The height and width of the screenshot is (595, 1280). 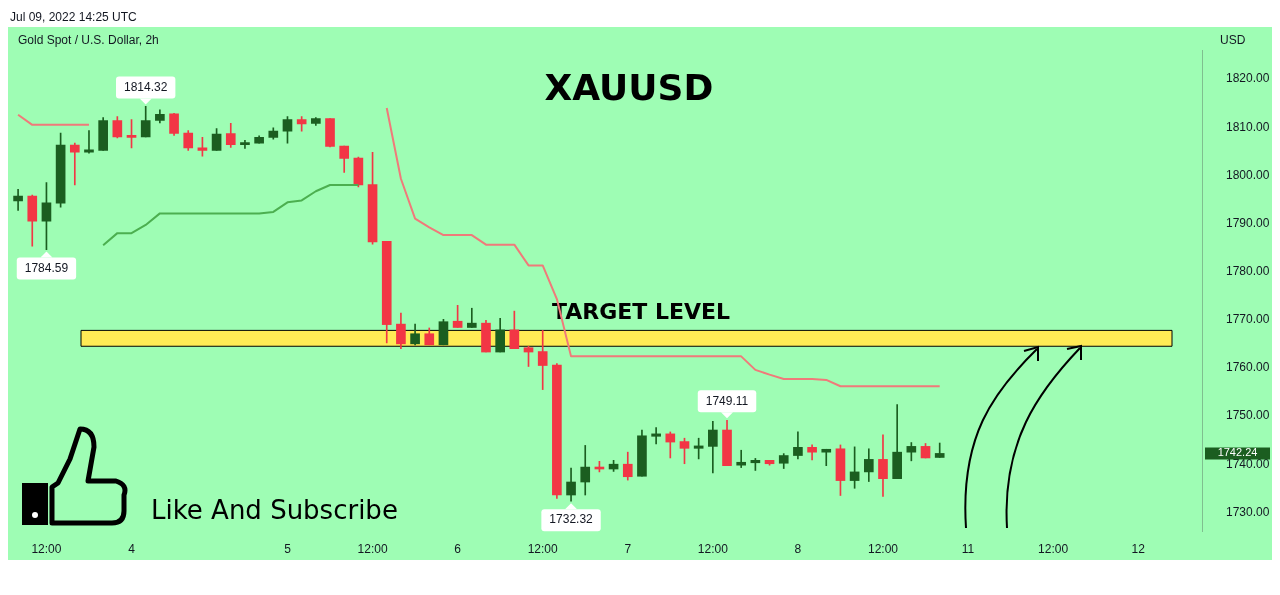 I want to click on y-tick-label: 1730.00, so click(x=1248, y=511).